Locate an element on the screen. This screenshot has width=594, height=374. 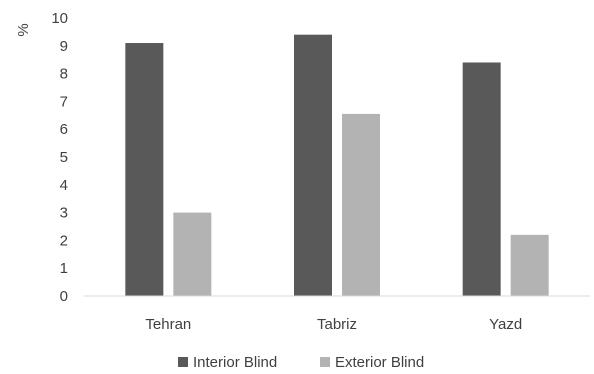
legend-label: Exterior Blind is located at coordinates (379, 362).